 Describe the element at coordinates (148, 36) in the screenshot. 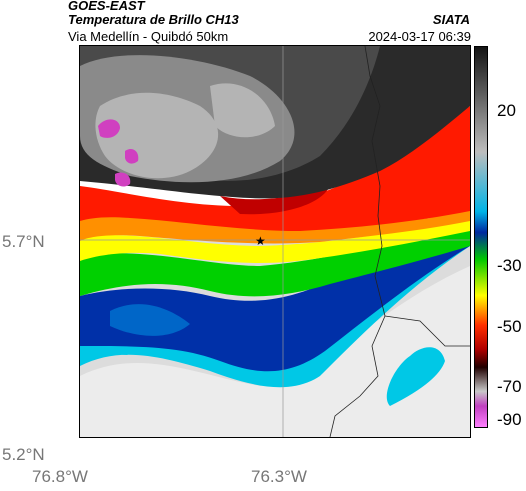

I see `route-subtitle: Via Medellín - Quibdó 50km` at that location.